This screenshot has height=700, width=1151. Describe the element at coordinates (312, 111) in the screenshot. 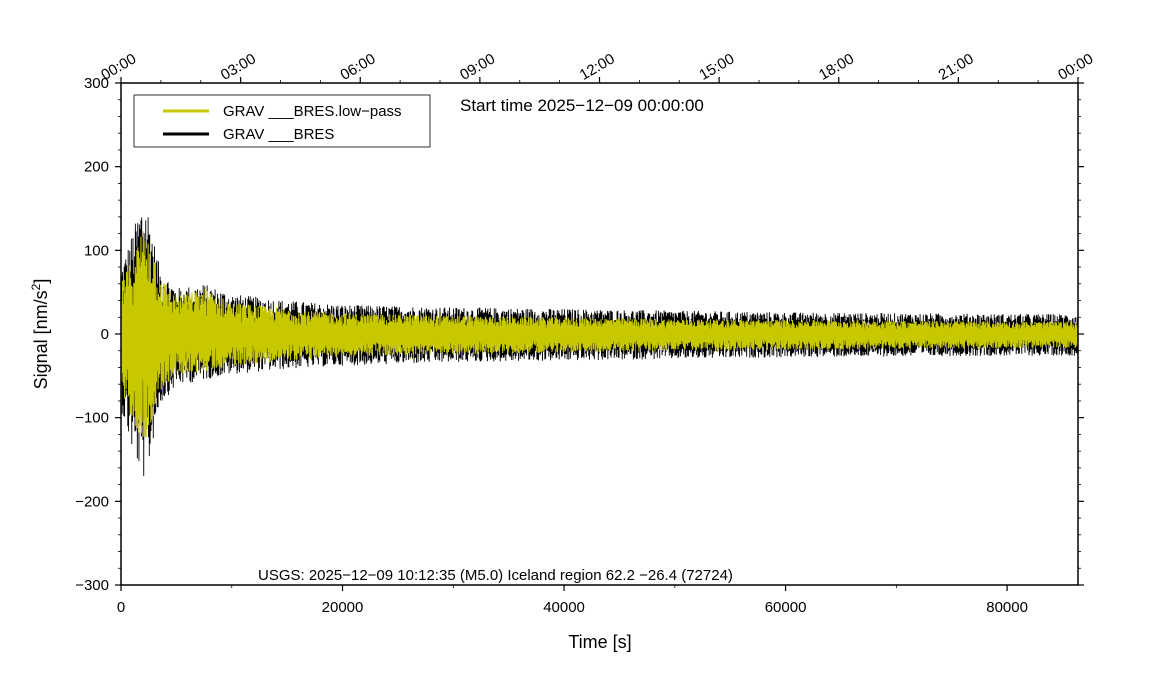

I see `legend-label-lowpass: GRAV ___BRES.low−pass` at that location.